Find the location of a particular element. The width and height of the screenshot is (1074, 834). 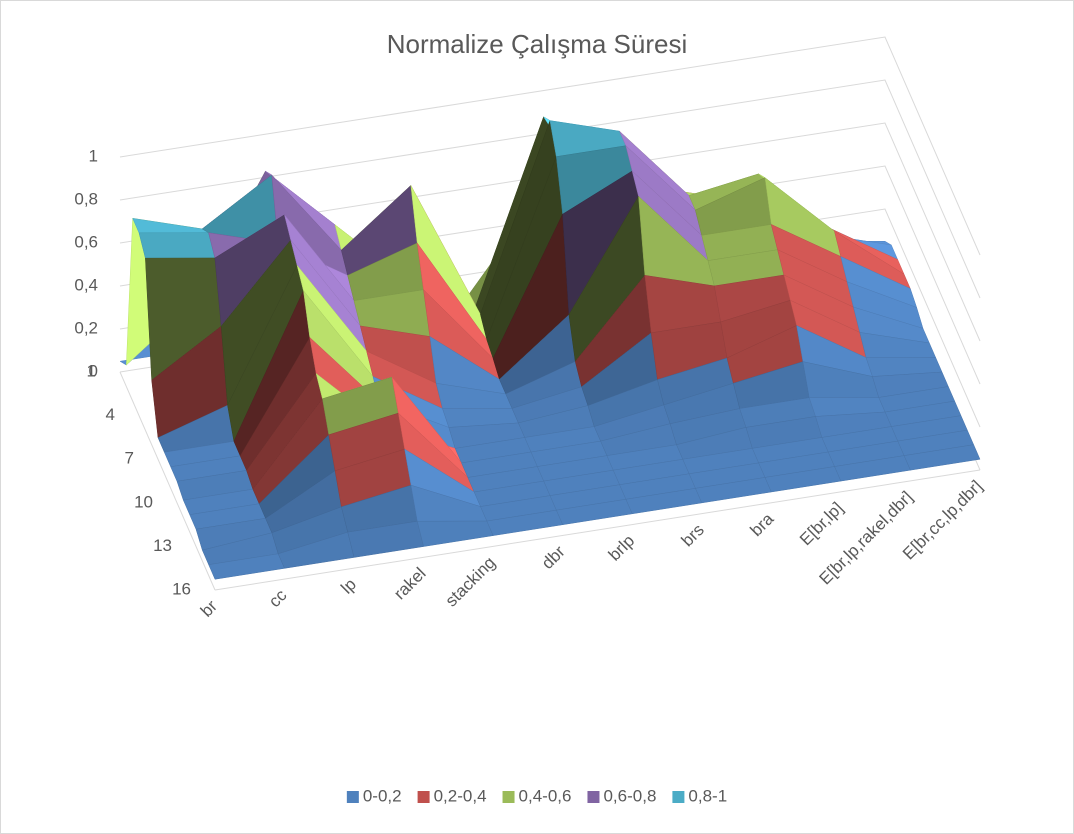

depth-tick-label: 1 is located at coordinates (91, 370).